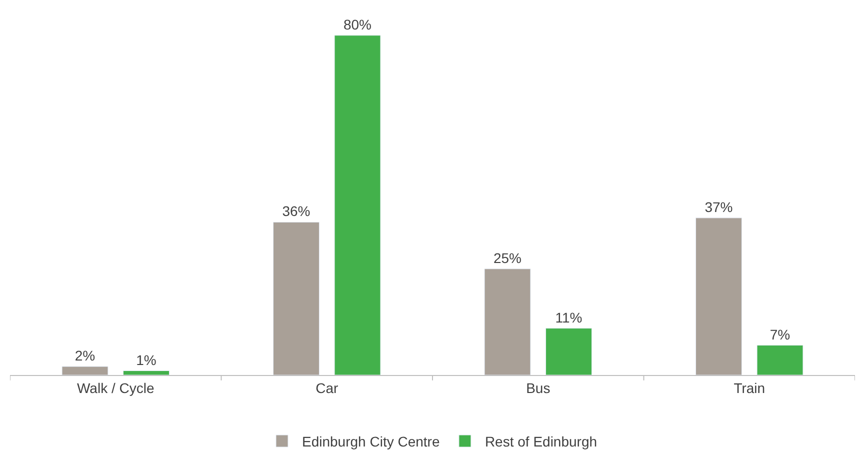 This screenshot has height=462, width=860. Describe the element at coordinates (780, 334) in the screenshot. I see `data-label: 7%` at that location.